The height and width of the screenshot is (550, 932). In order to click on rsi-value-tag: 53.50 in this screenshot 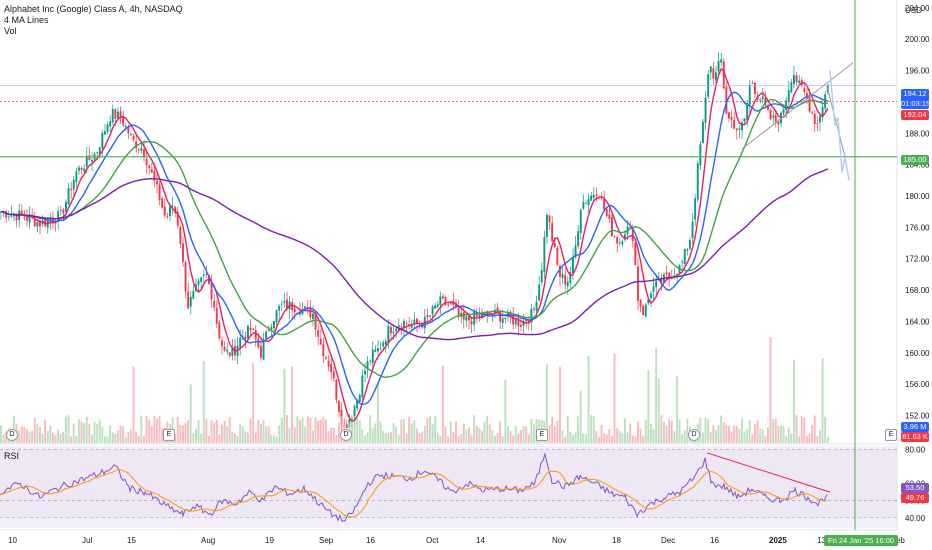, I will do `click(915, 488)`.